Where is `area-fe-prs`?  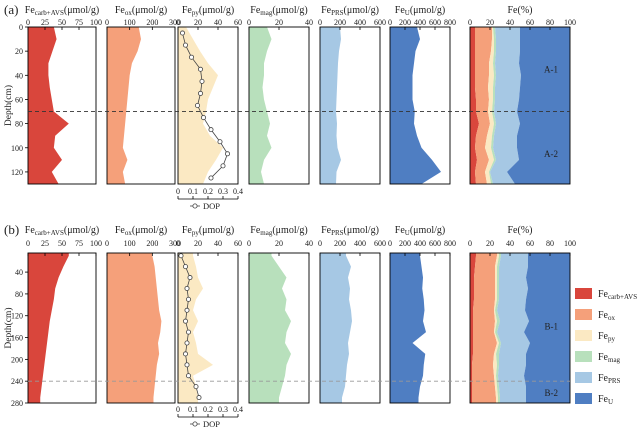 area-fe-prs is located at coordinates (330, 105).